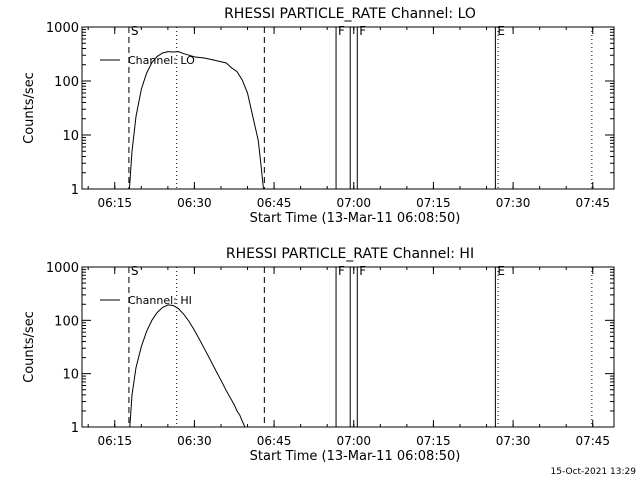  What do you see at coordinates (350, 14) in the screenshot?
I see `chart-title: RHESSI PARTICLE_RATE Channel: LO` at bounding box center [350, 14].